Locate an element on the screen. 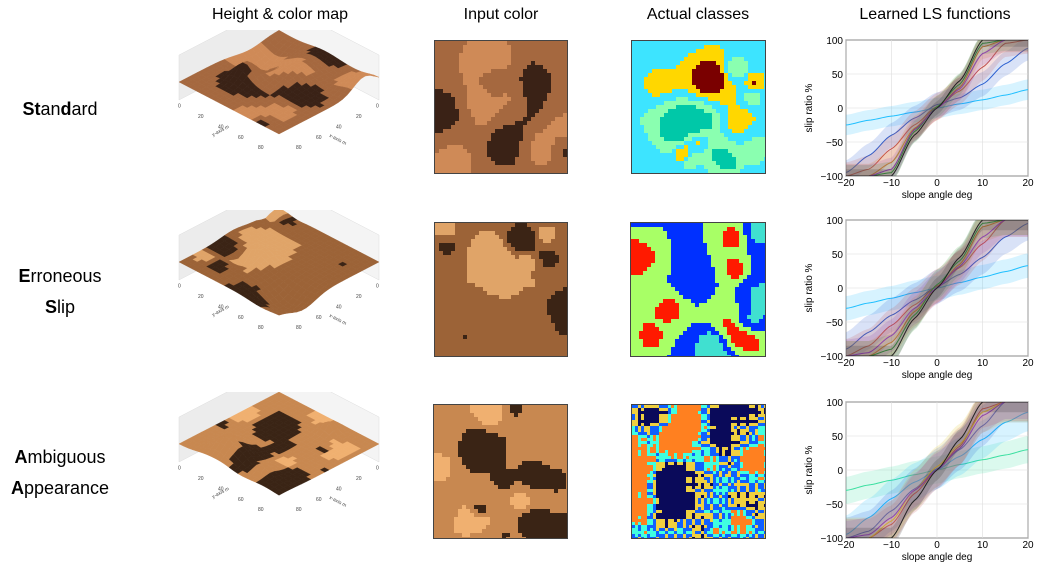  input-color-ambiguous-appearance is located at coordinates (500, 471).